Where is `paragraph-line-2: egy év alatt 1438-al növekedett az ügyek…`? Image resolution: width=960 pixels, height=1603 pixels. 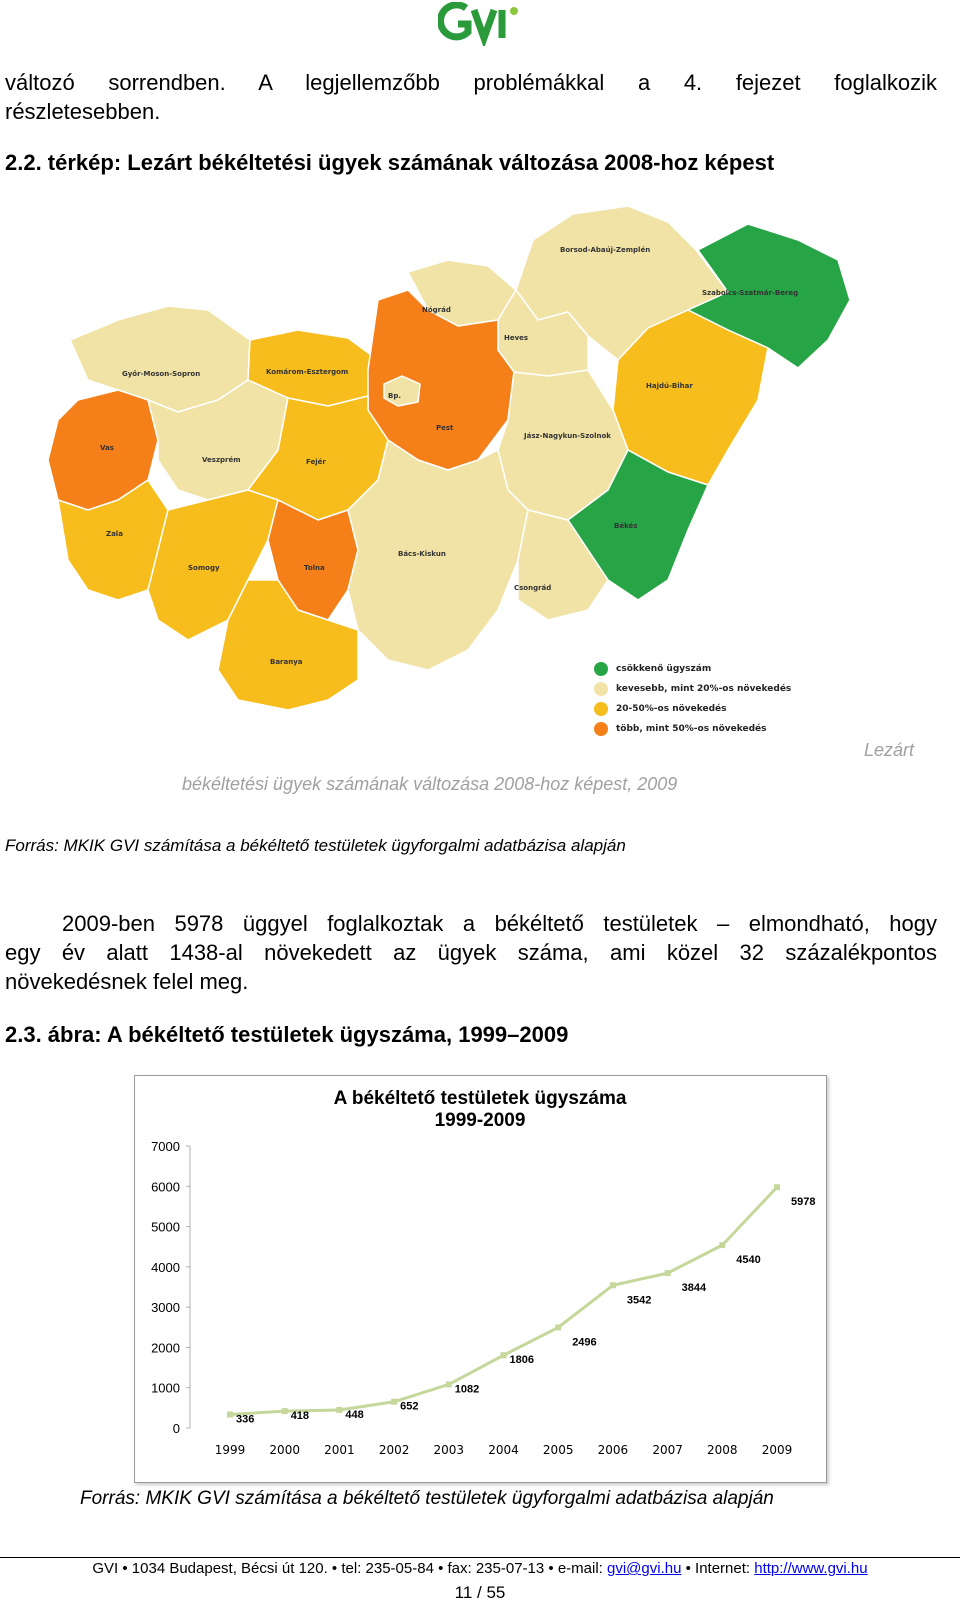 paragraph-line-2: egy év alatt 1438-al növekedett az ügyek… is located at coordinates (471, 952).